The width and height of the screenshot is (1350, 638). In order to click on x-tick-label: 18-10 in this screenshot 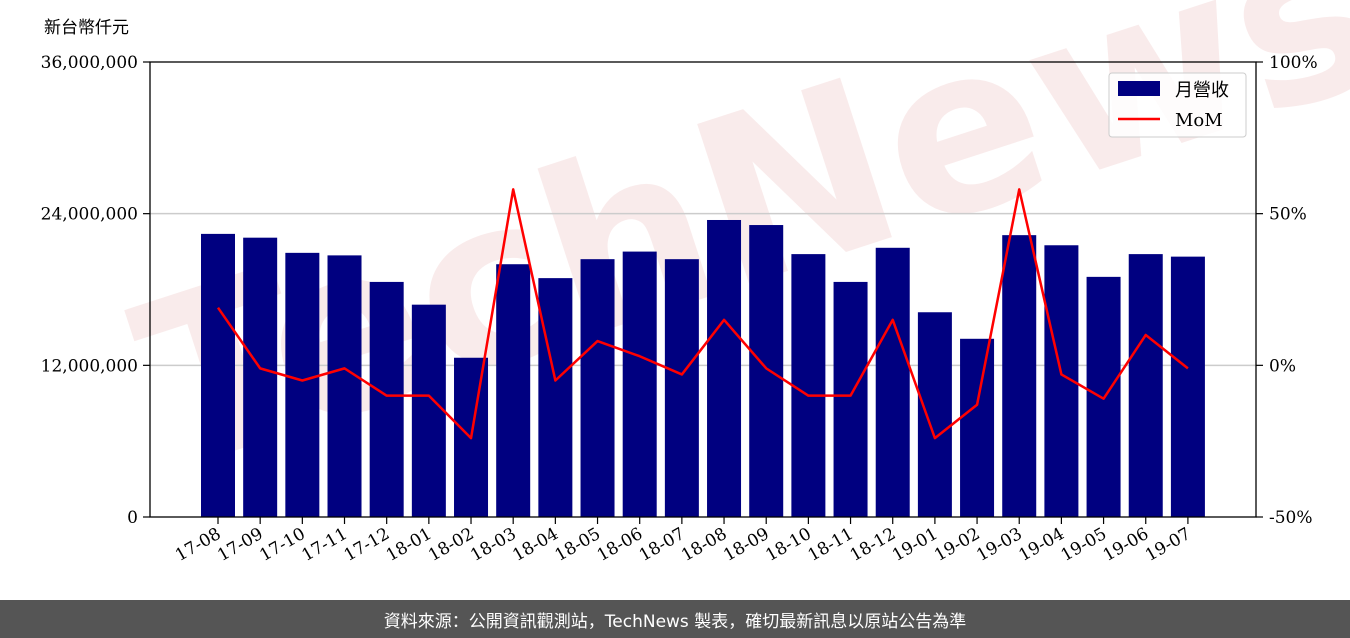, I will do `click(788, 545)`.